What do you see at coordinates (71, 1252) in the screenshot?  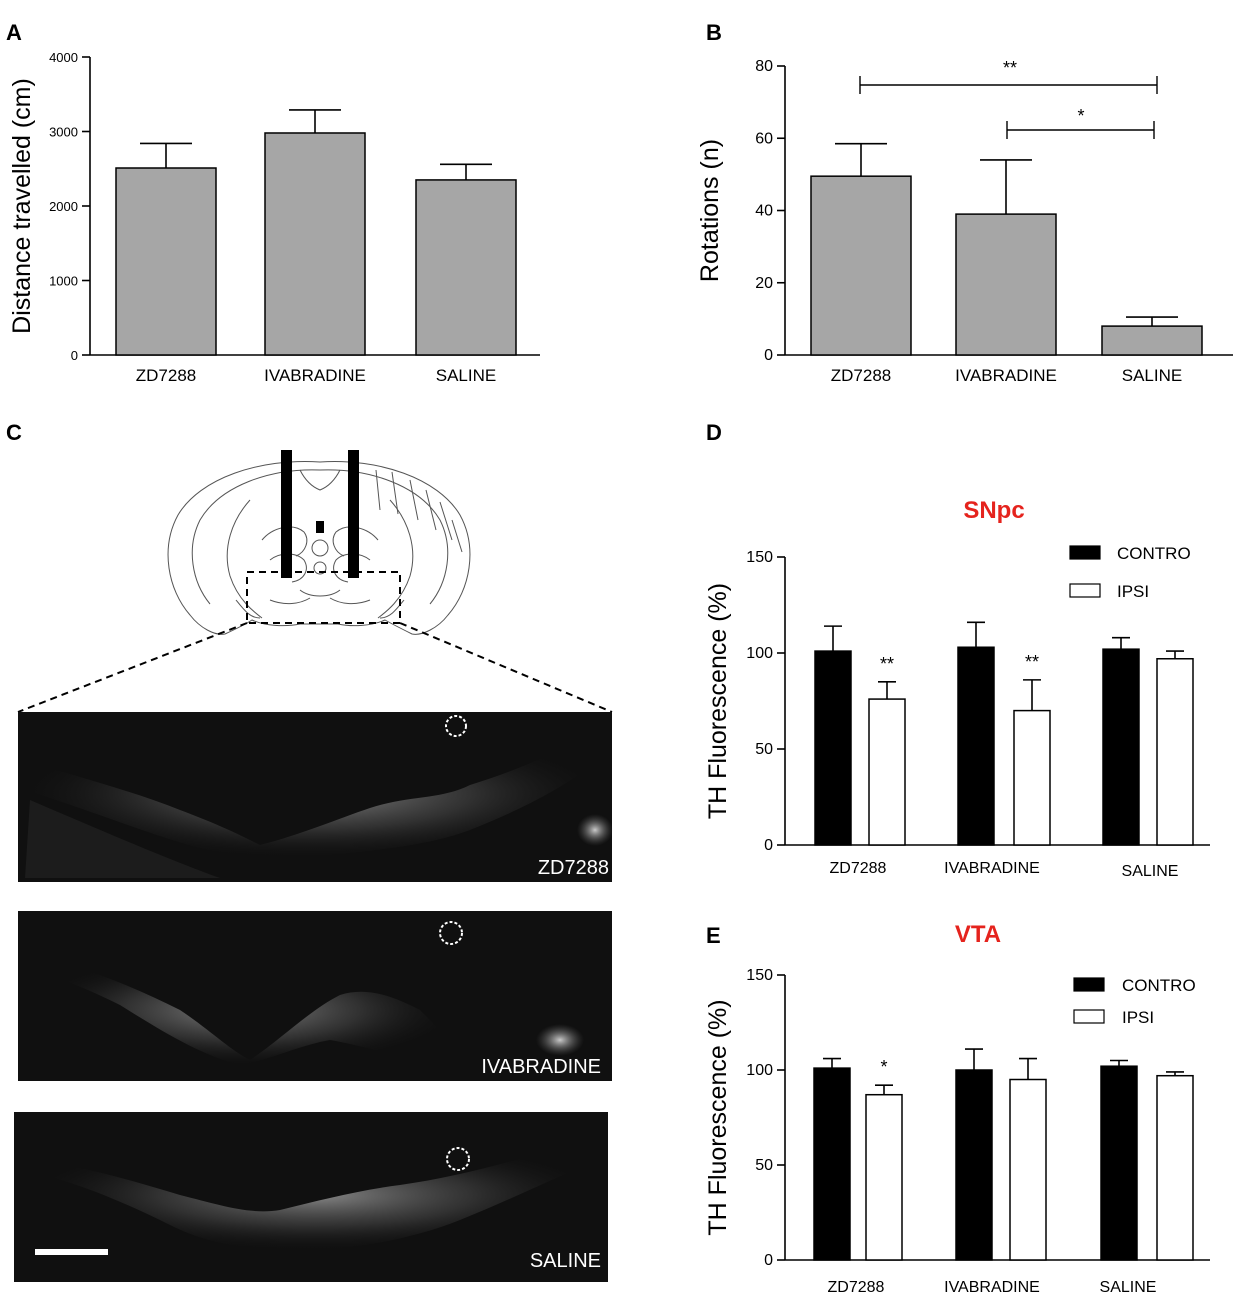 I see `scale-bar` at bounding box center [71, 1252].